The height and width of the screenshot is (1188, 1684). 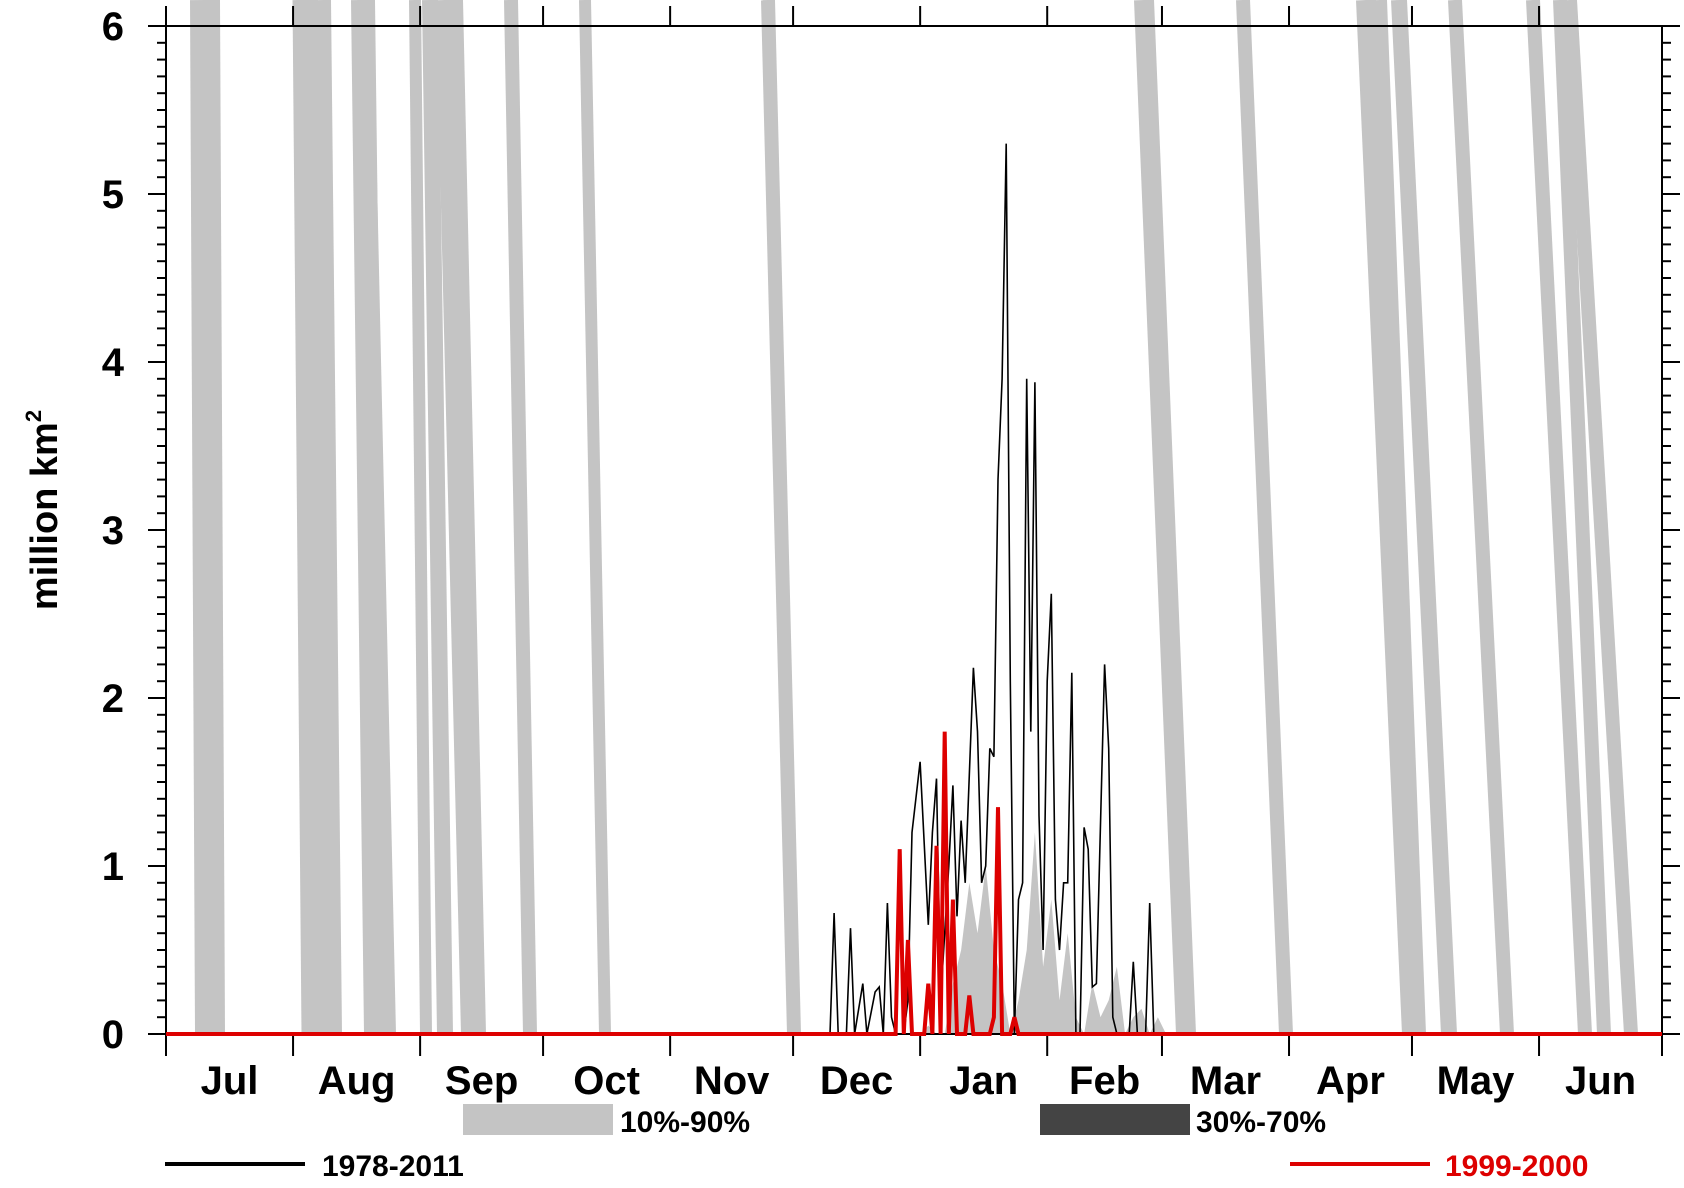 What do you see at coordinates (856, 1081) in the screenshot?
I see `x-tick-label: Dec` at bounding box center [856, 1081].